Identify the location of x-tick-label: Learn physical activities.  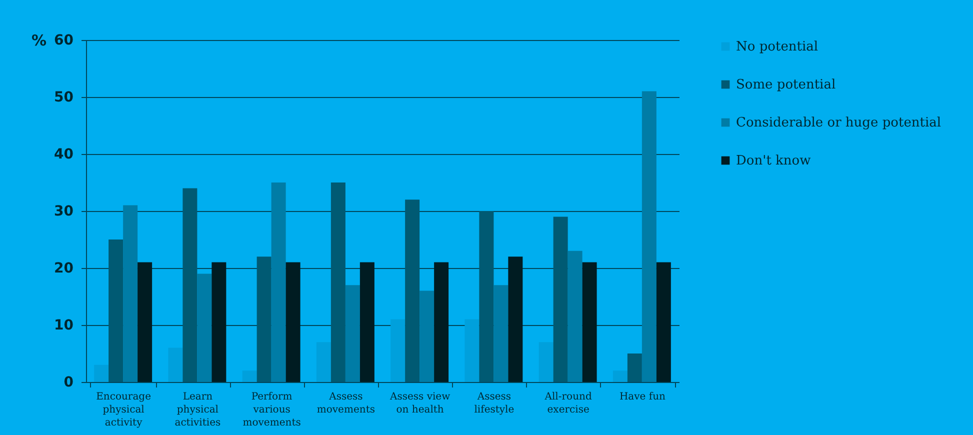
(197, 410).